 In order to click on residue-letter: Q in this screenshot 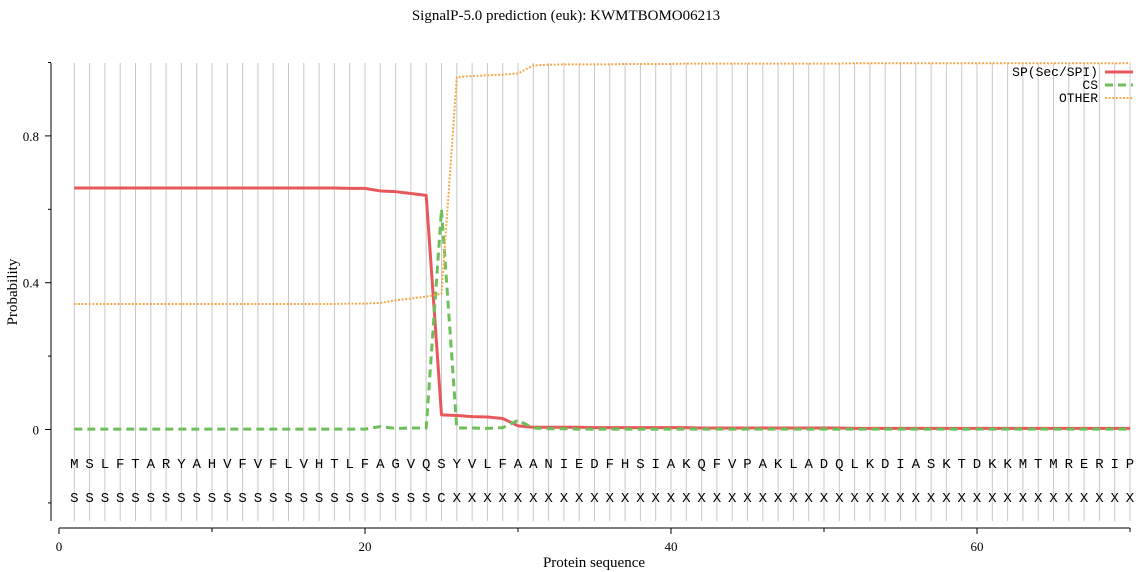, I will do `click(426, 465)`.